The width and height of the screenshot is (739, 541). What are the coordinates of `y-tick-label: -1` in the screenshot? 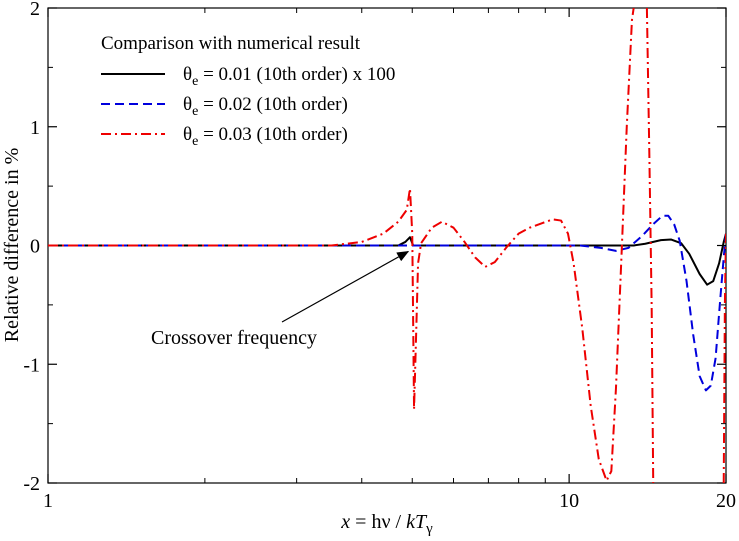 It's located at (31, 365).